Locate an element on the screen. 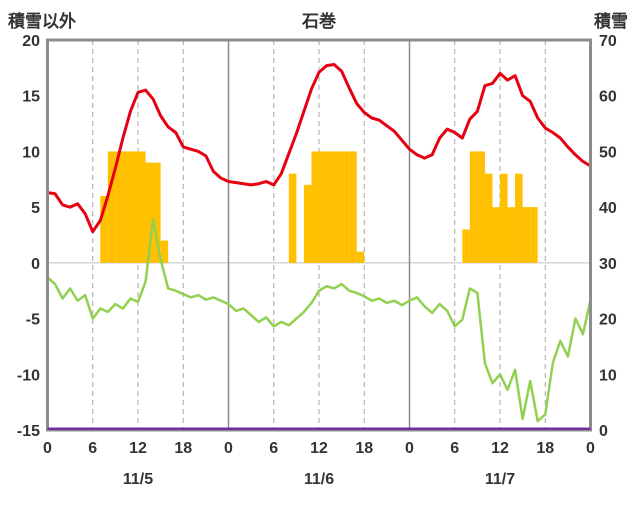 The width and height of the screenshot is (636, 506). right-axis-tick-label: 10 is located at coordinates (608, 375).